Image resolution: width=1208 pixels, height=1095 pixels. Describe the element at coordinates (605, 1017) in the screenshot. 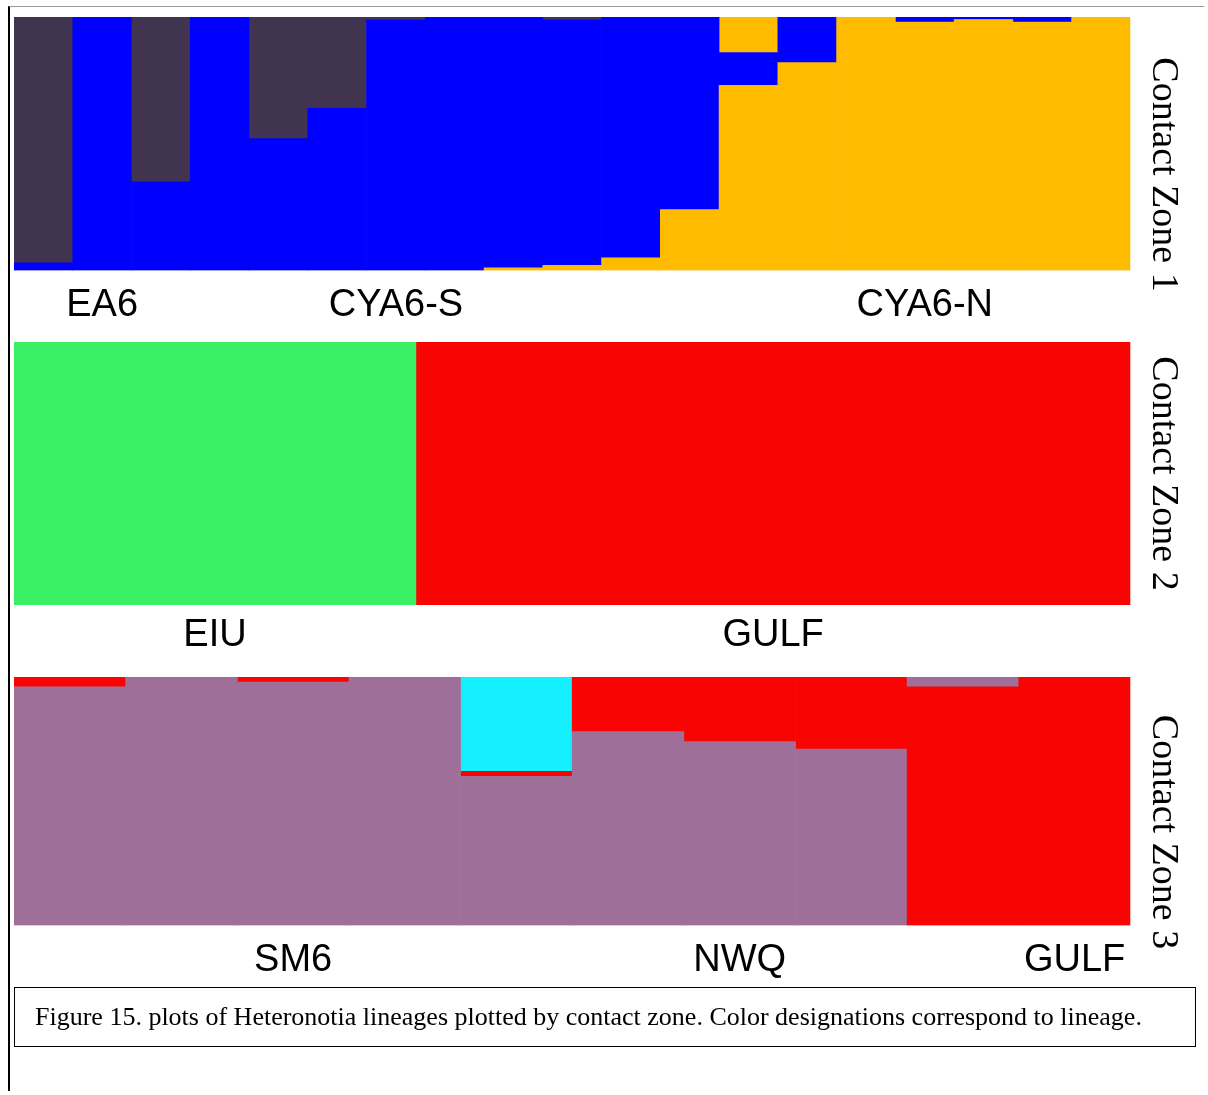

I see `caption: Figure 15. plots of Heteronotia lineages plotted by contact zone. Color designations correspond to lineage.` at that location.